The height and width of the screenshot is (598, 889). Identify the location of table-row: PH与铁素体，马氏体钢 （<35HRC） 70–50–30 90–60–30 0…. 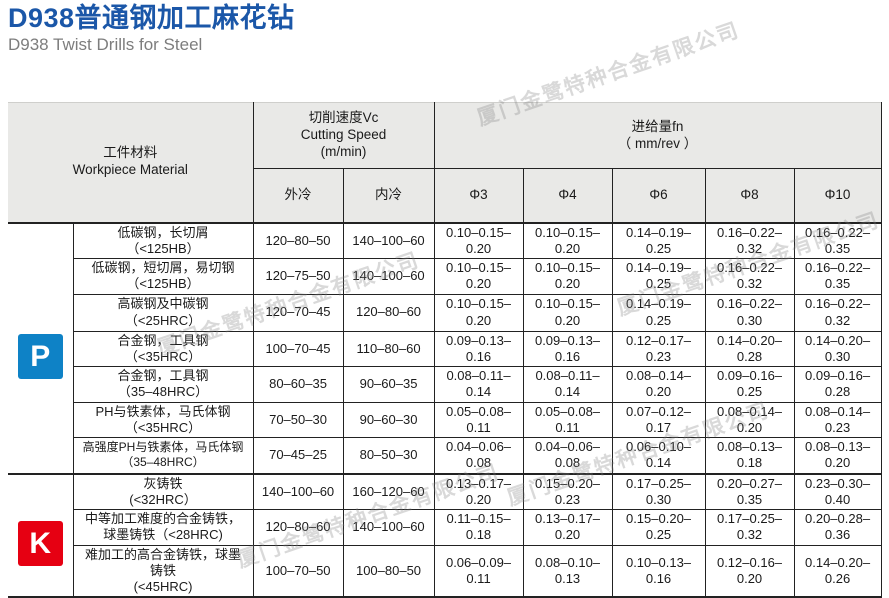
(445, 419).